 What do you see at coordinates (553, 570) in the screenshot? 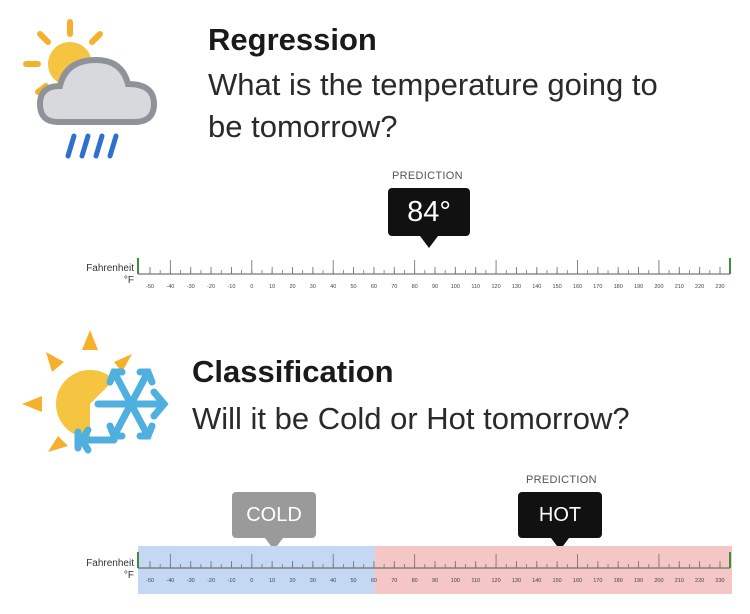
I see `hot-band` at bounding box center [553, 570].